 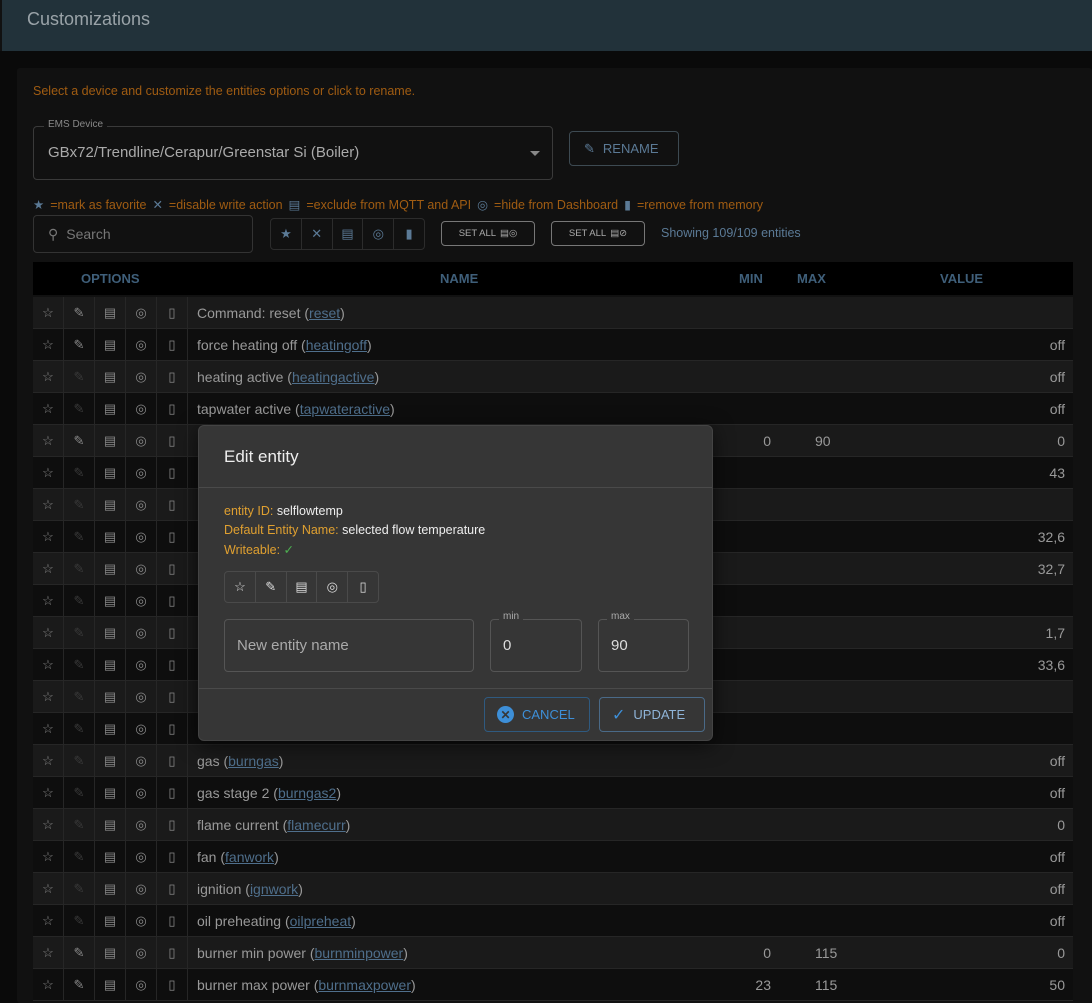 What do you see at coordinates (336, 345) in the screenshot?
I see `entity-id-link: heatingoff` at bounding box center [336, 345].